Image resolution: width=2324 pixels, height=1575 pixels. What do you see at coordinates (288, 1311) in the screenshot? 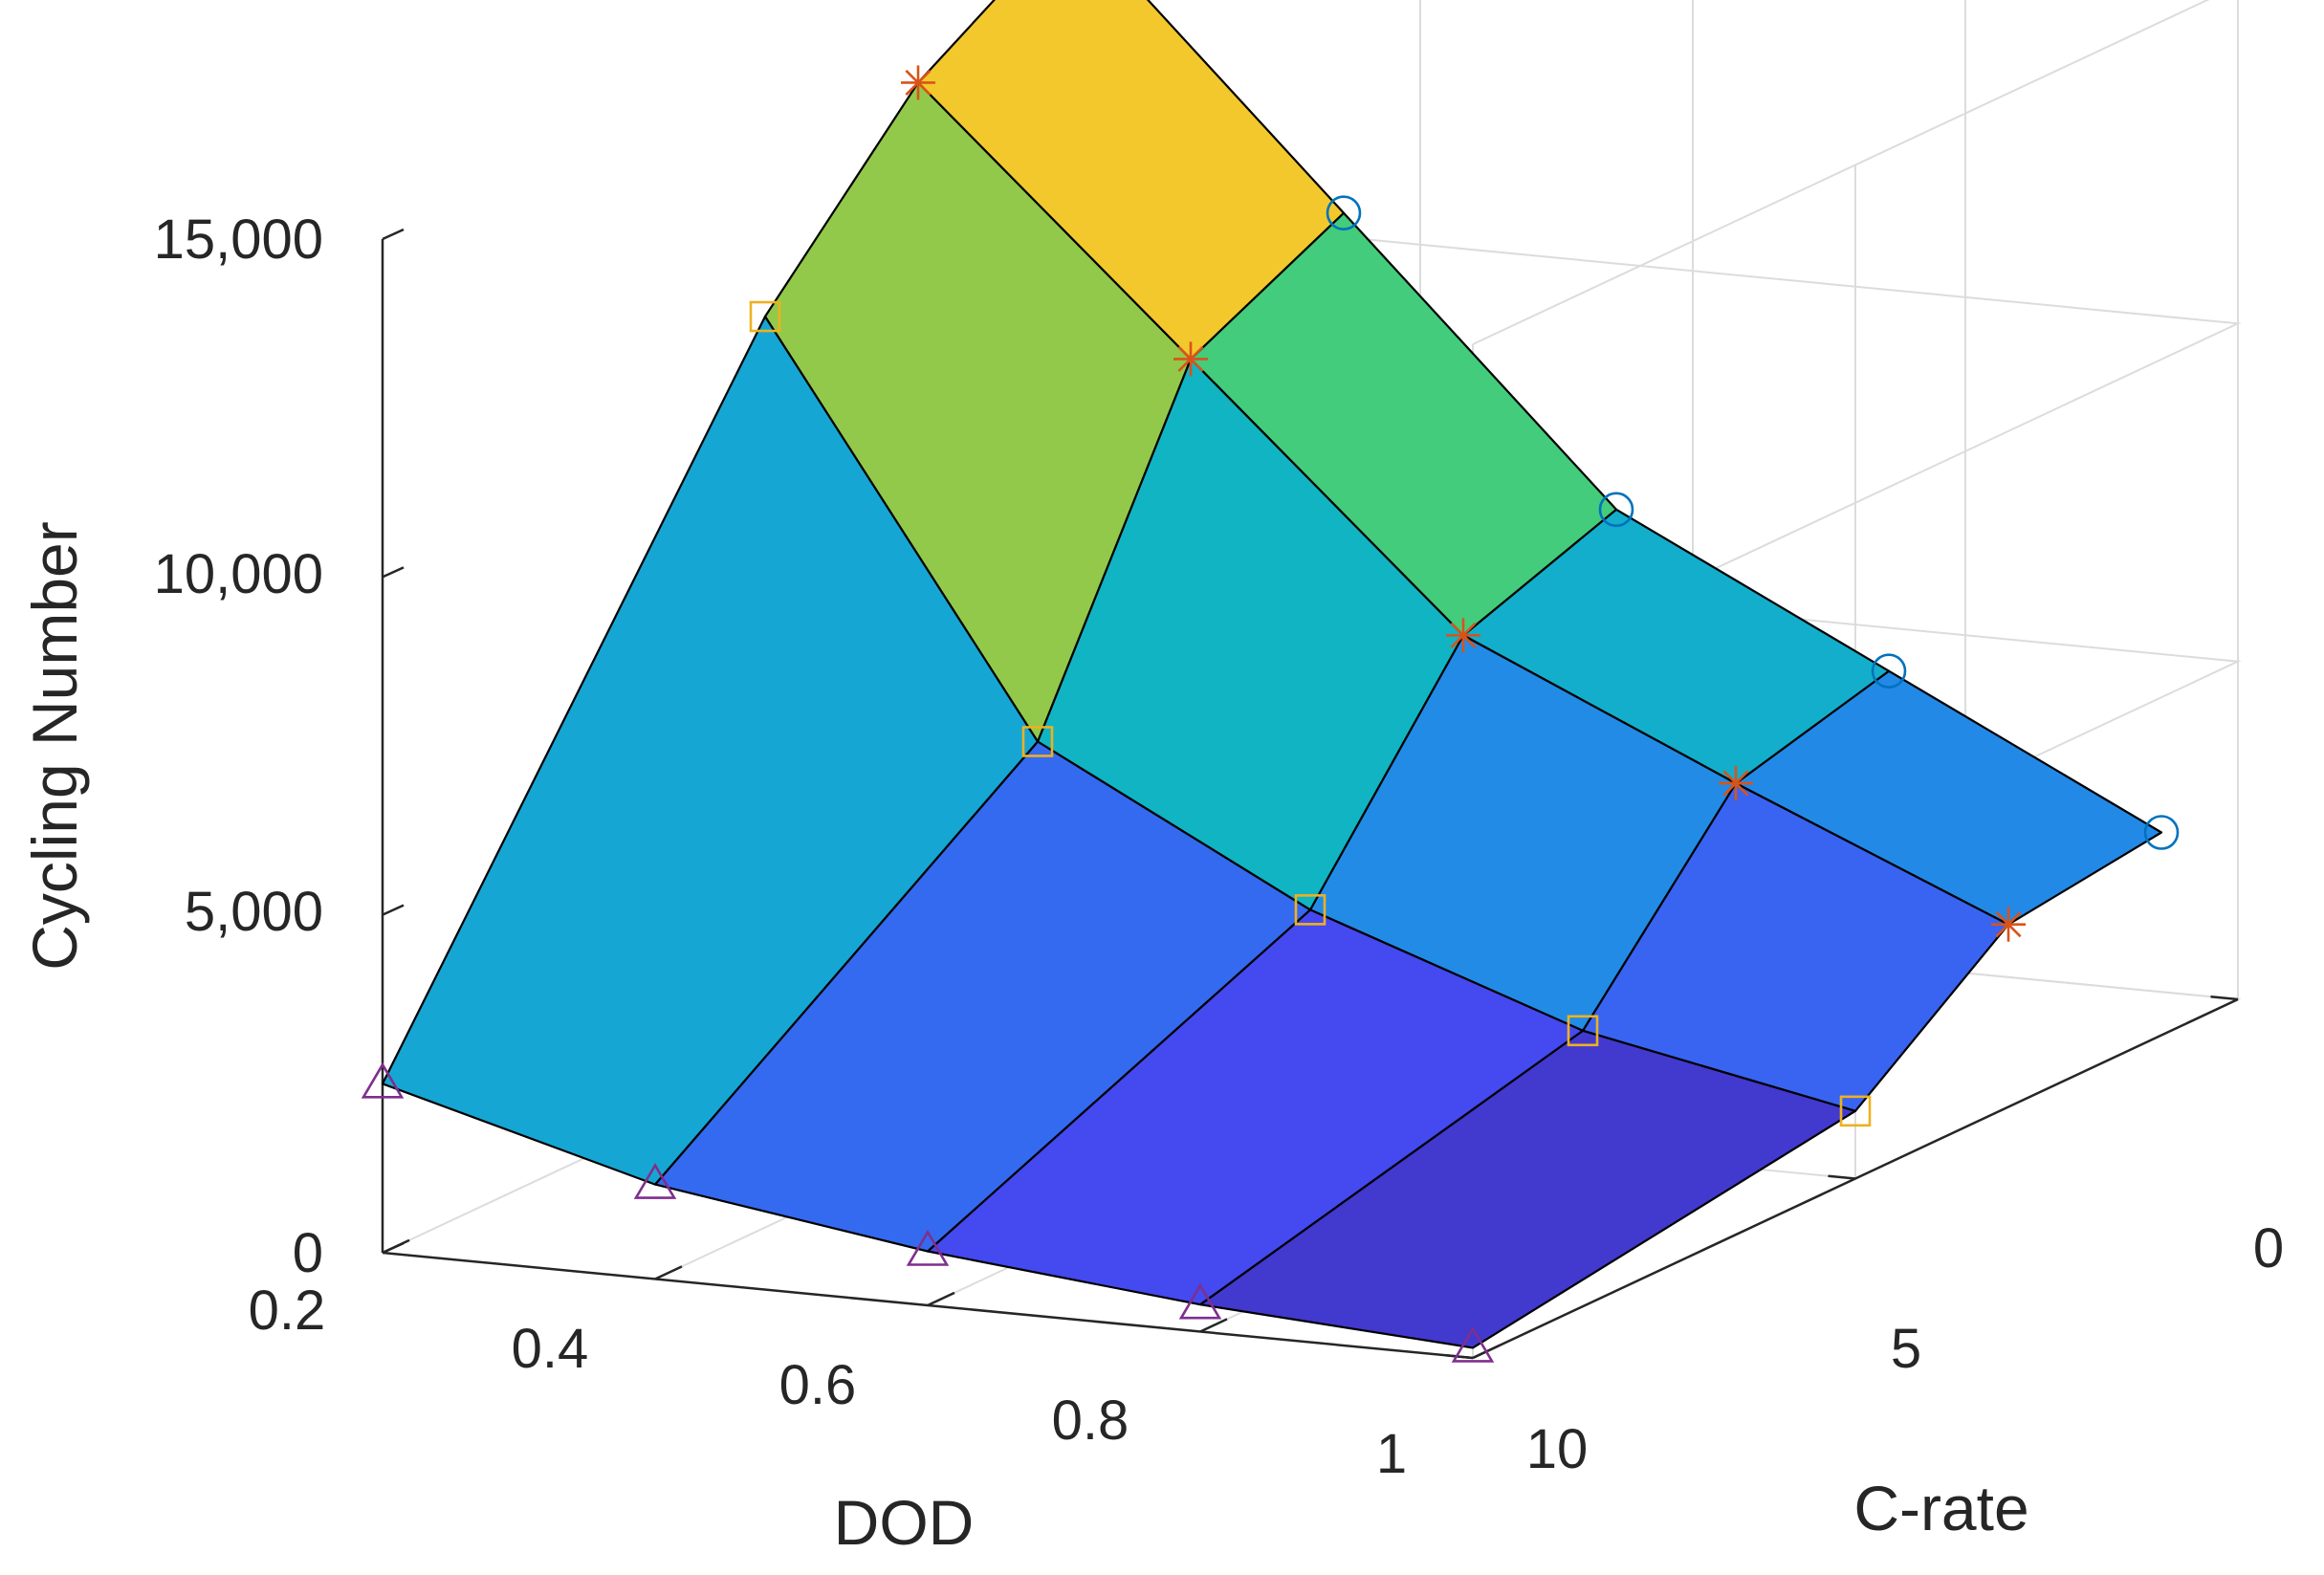
I see `x-tick-label: 0.2` at bounding box center [288, 1311].